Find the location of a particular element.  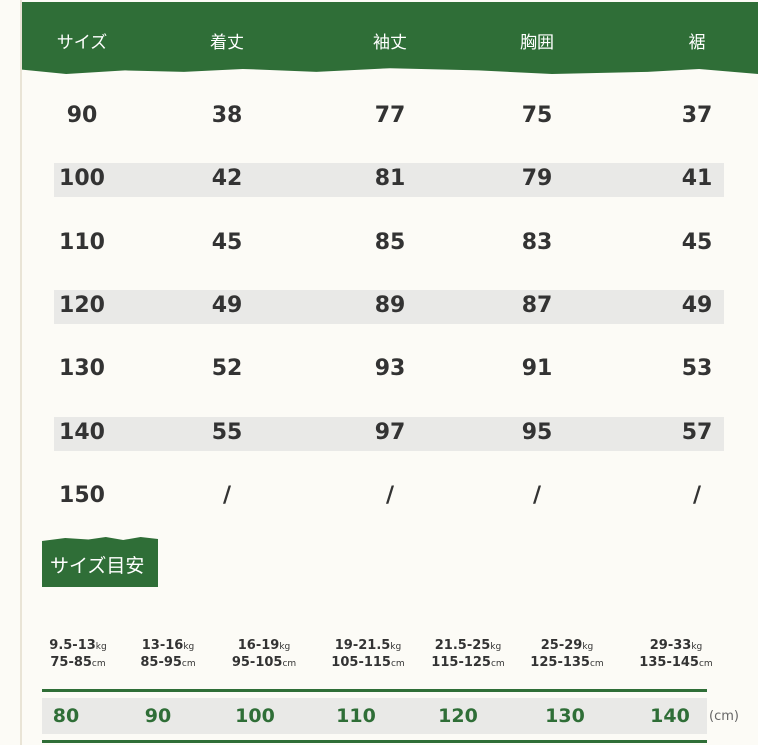

size-guide-label: サイズ目安 is located at coordinates (100, 562).